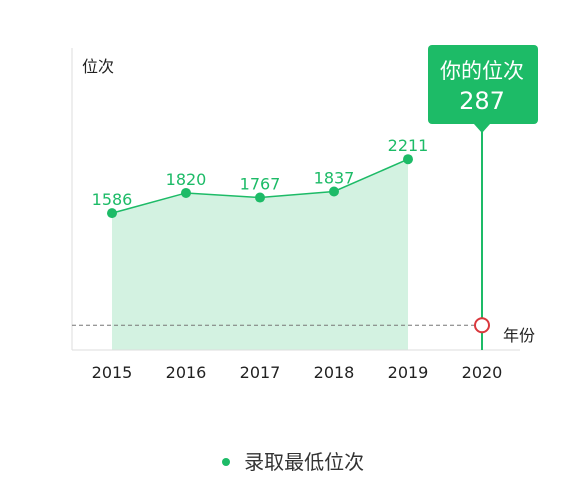 This screenshot has height=499, width=586. What do you see at coordinates (186, 372) in the screenshot?
I see `x-tick-label-2016: 2016` at bounding box center [186, 372].